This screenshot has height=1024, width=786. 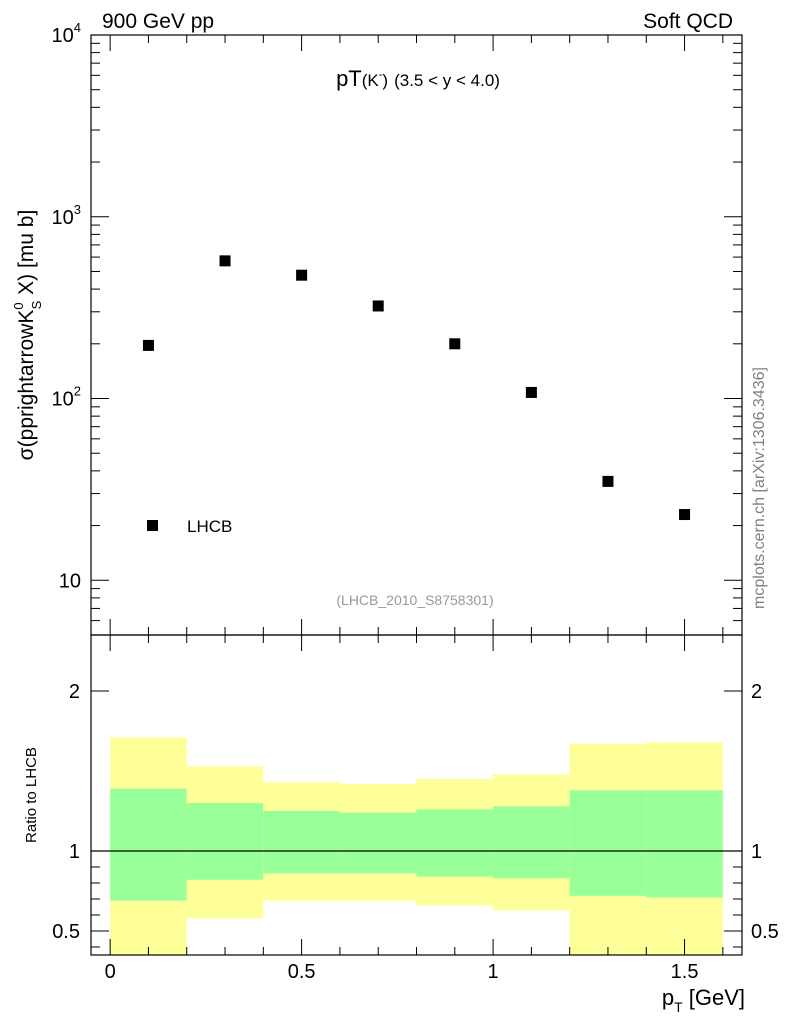 What do you see at coordinates (685, 972) in the screenshot?
I see `x-tick-label: 1.5` at bounding box center [685, 972].